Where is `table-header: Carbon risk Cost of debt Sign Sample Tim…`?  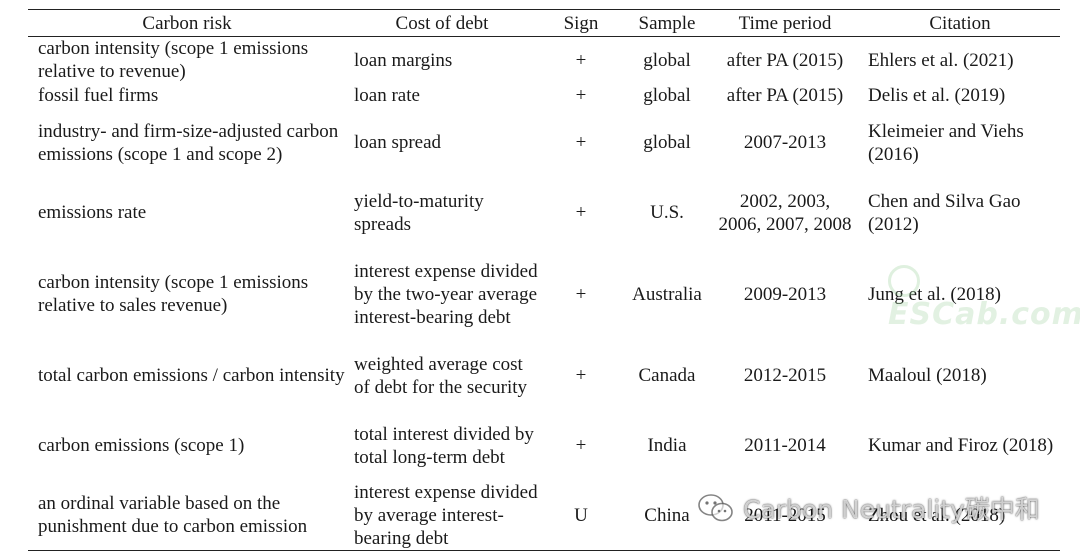 table-header: Carbon risk Cost of debt Sign Sample Tim… is located at coordinates (544, 23).